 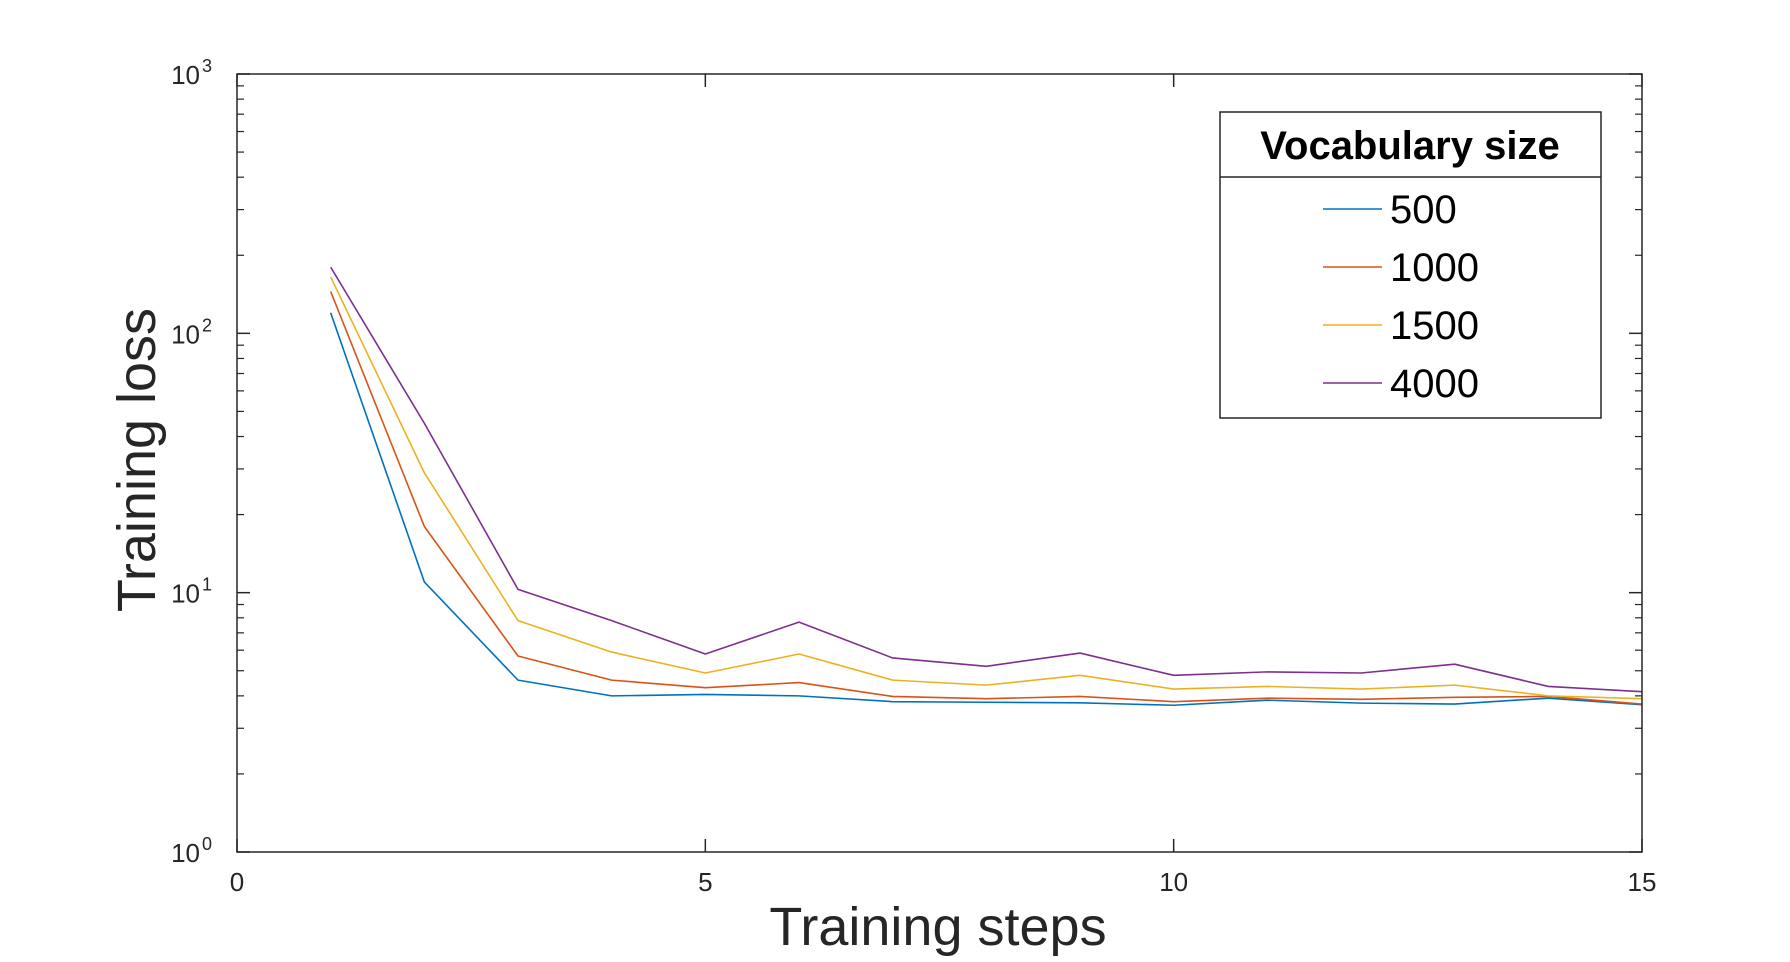 What do you see at coordinates (1434, 268) in the screenshot?
I see `legend-label-1000: 1000` at bounding box center [1434, 268].